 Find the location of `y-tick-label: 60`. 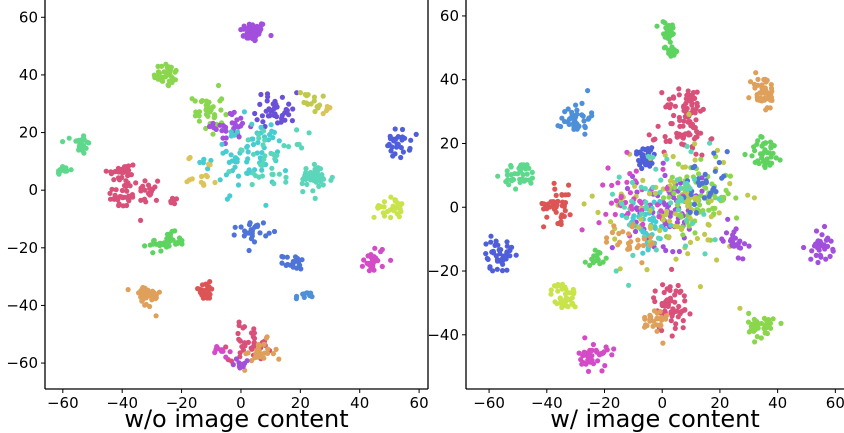

y-tick-label: 60 is located at coordinates (28, 17).